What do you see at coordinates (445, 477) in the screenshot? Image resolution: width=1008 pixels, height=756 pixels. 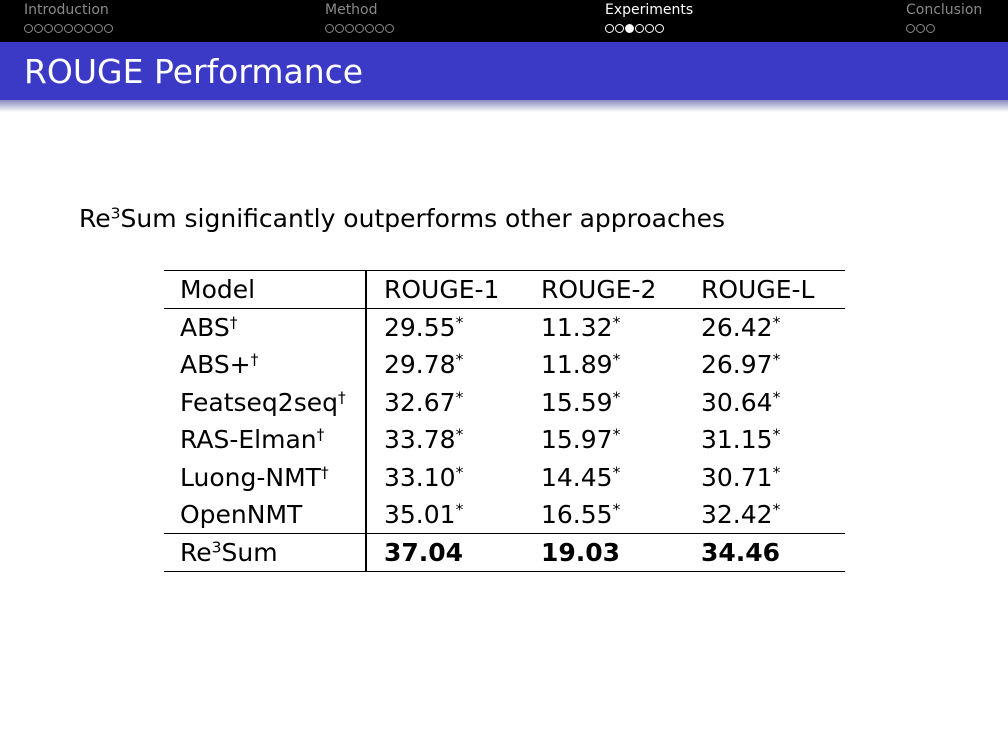 I see `rouge-1-cell: 33.10*` at bounding box center [445, 477].